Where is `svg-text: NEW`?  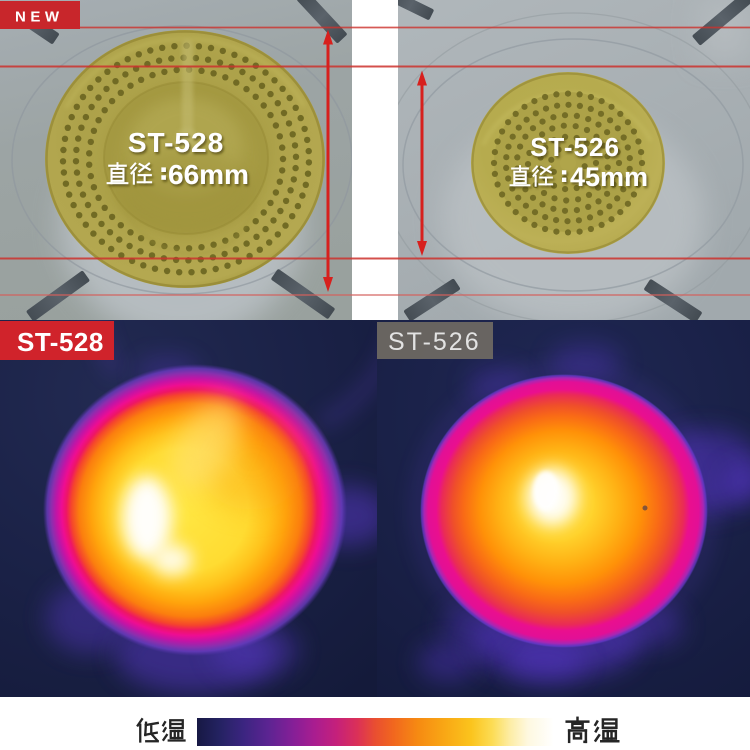 svg-text: NEW is located at coordinates (39, 17).